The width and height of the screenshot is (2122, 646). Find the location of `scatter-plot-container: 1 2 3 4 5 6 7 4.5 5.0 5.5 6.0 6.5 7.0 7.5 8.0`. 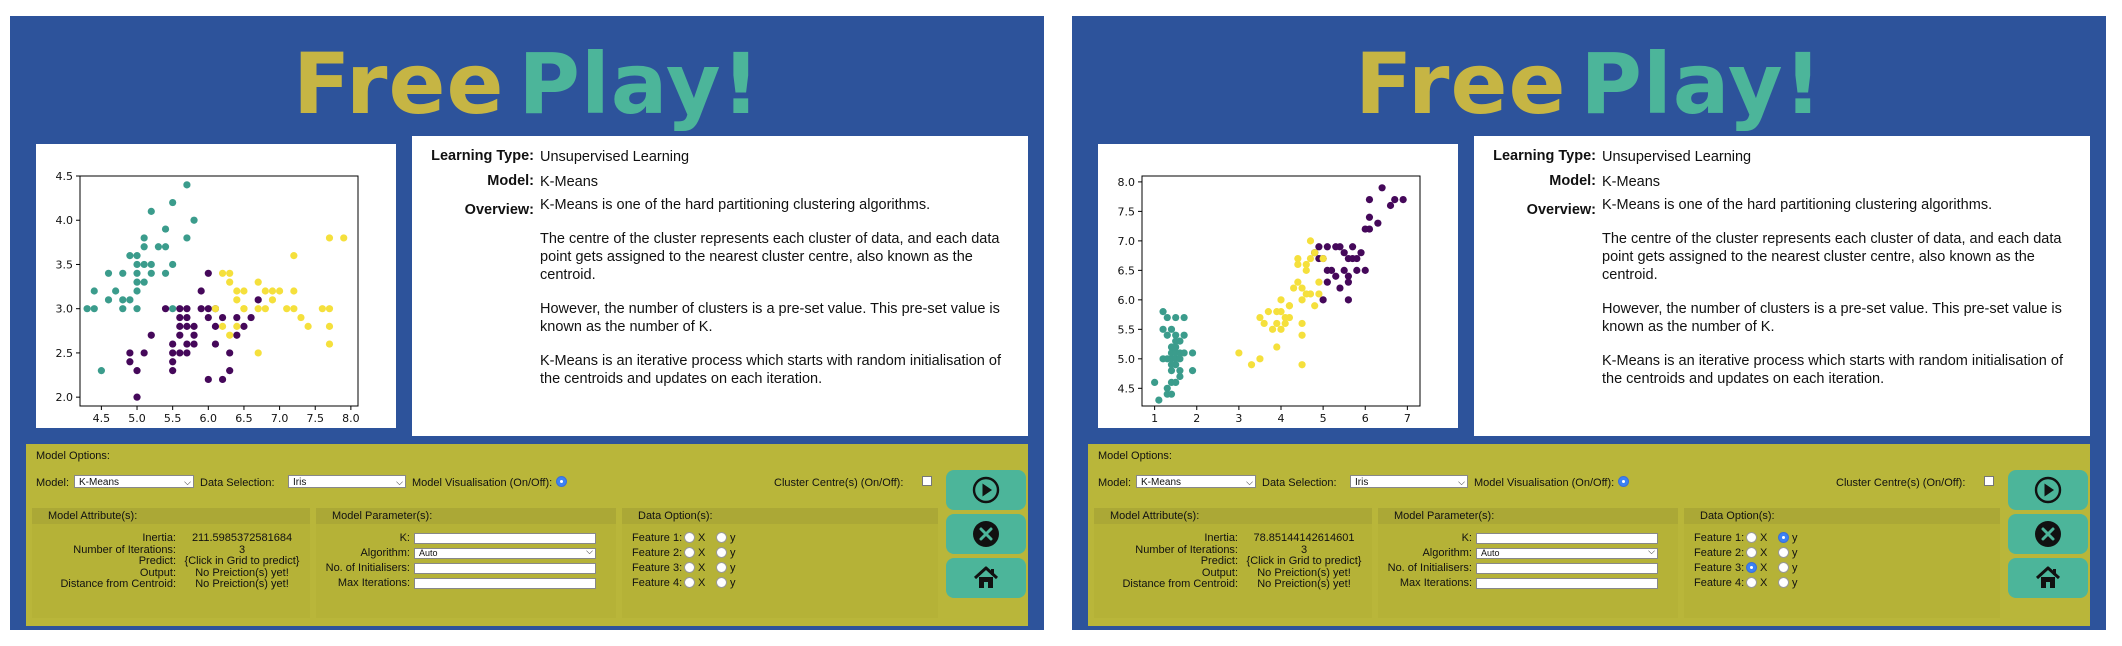

scatter-plot-container: 1 2 3 4 5 6 7 4.5 5.0 5.5 6.0 6.5 7.0 7.5 8.0 is located at coordinates (1278, 286).